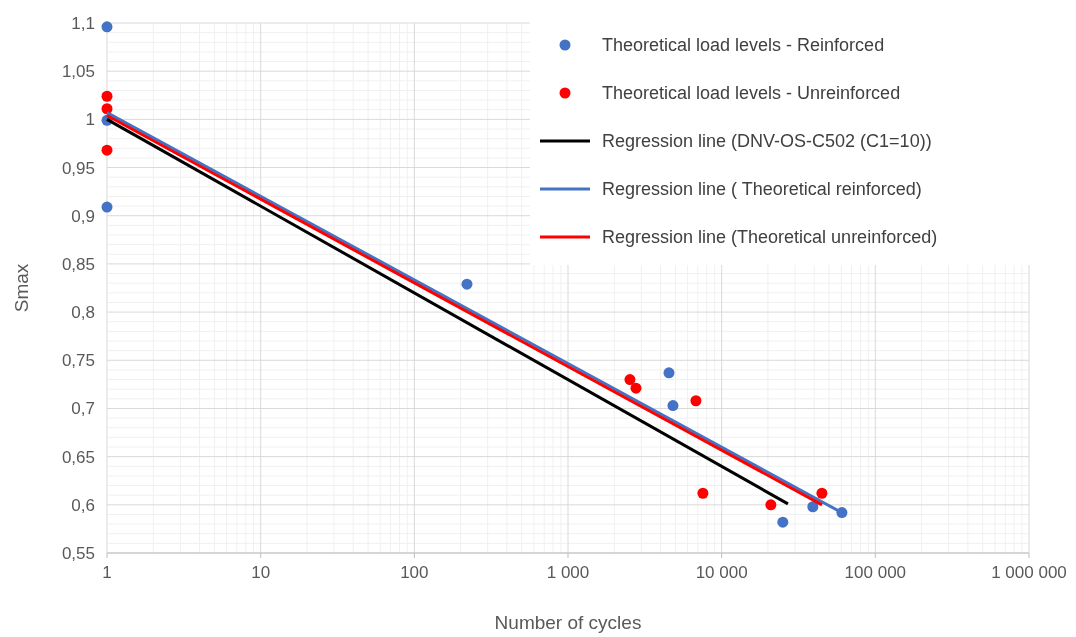 The height and width of the screenshot is (637, 1076). I want to click on x-tick-label: 10, so click(261, 572).